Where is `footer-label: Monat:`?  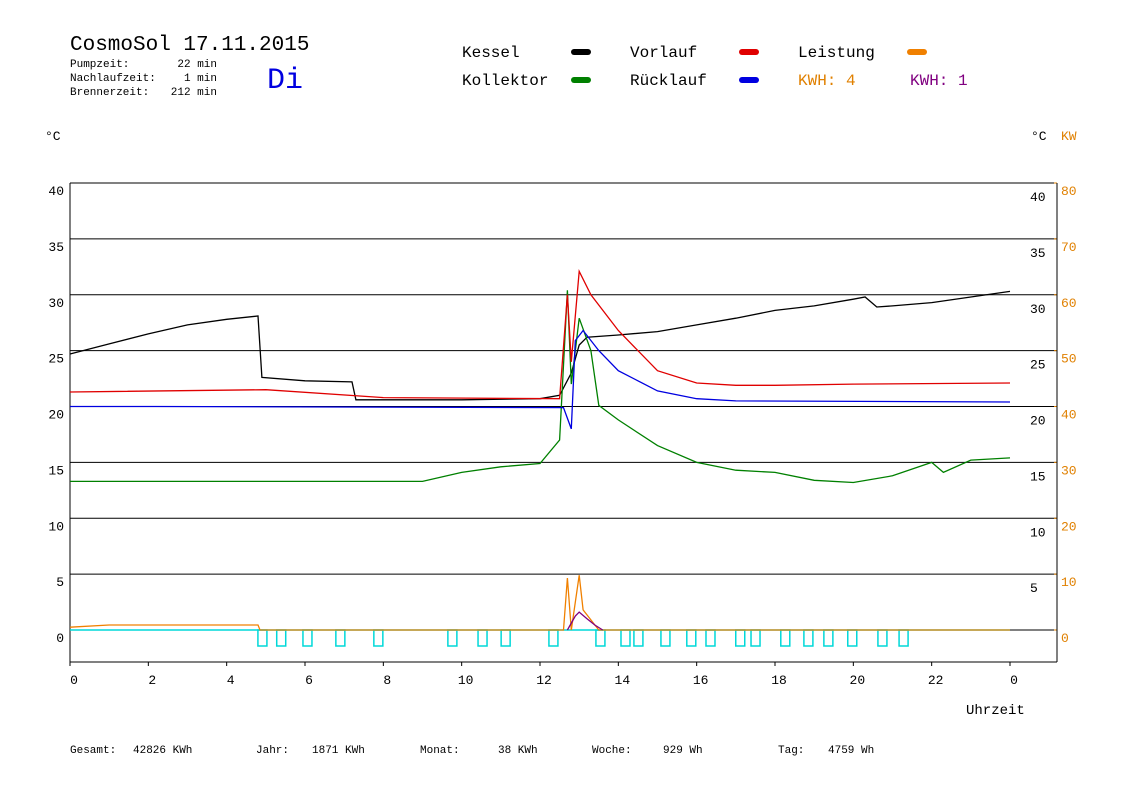 footer-label: Monat: is located at coordinates (440, 751).